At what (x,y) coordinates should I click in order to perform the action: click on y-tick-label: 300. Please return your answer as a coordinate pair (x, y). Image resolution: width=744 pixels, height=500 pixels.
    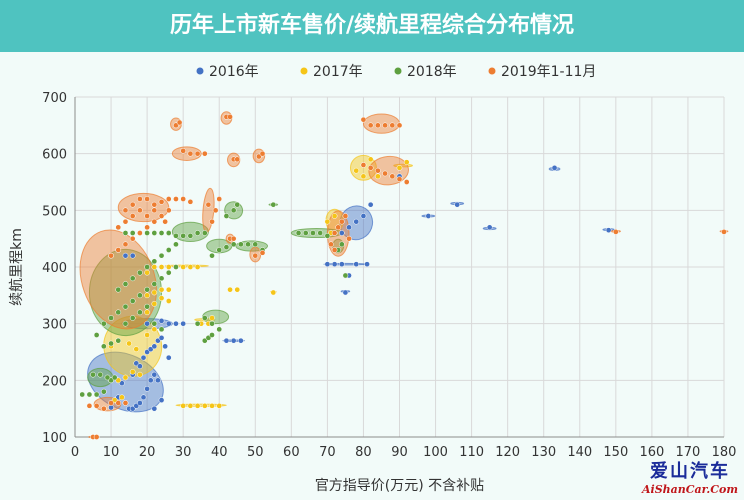
    Looking at the image, I should click on (54, 325).